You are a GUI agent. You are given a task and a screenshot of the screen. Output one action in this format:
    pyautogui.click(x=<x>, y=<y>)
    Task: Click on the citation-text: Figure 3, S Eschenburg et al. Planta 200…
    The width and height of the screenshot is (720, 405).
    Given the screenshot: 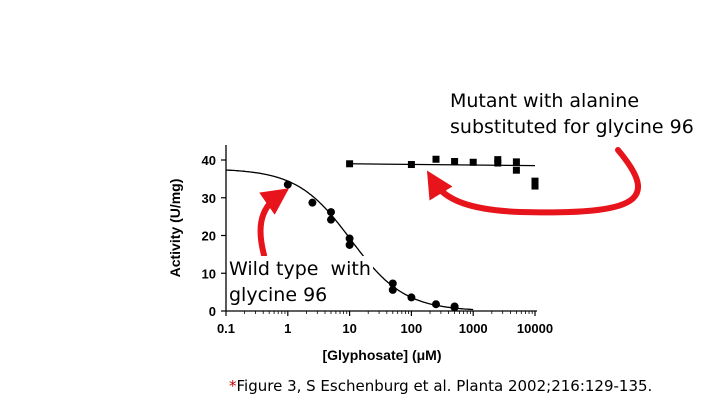 What is the action you would take?
    pyautogui.click(x=444, y=386)
    